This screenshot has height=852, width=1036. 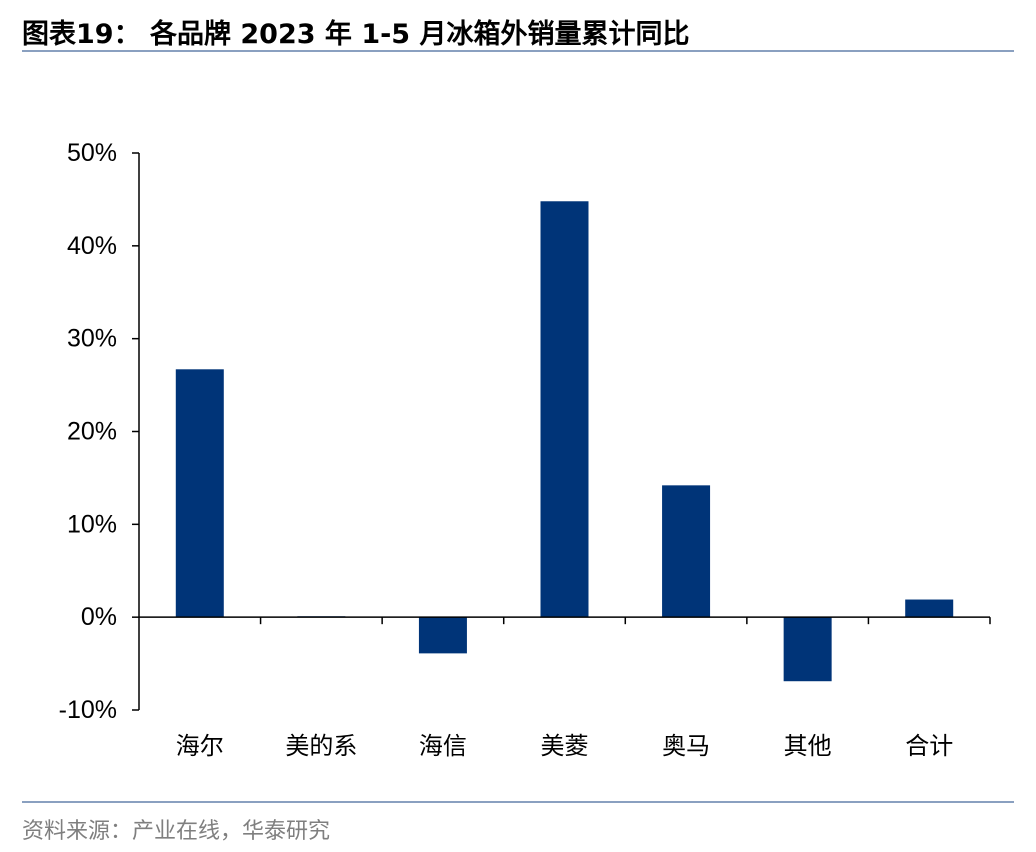 I want to click on source-rule, so click(x=518, y=802).